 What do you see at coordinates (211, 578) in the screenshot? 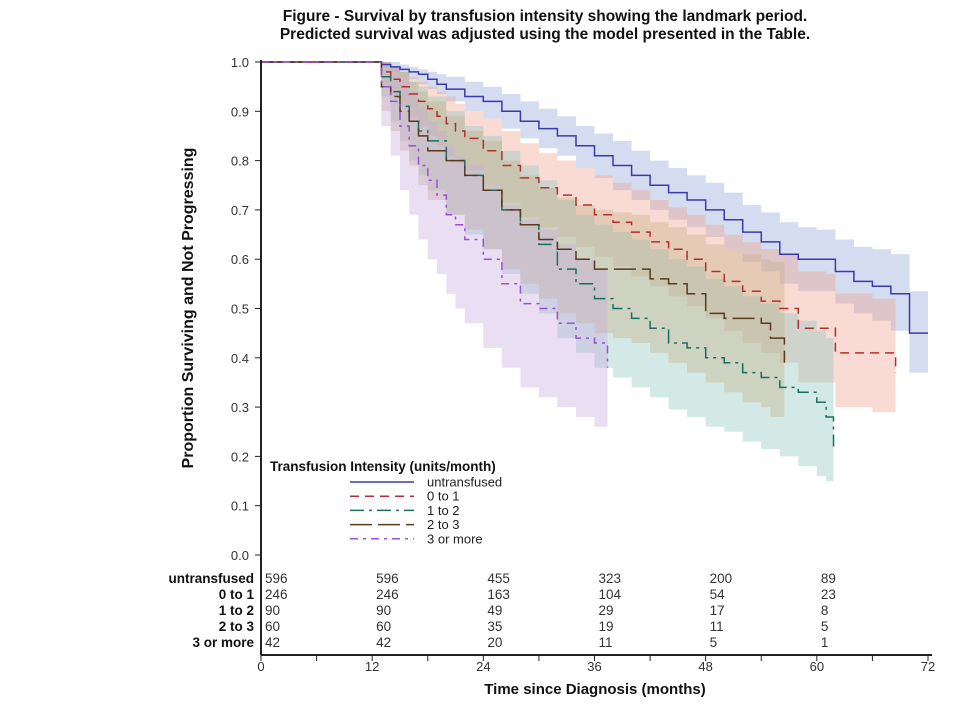
I see `risk-row-label: untransfused` at bounding box center [211, 578].